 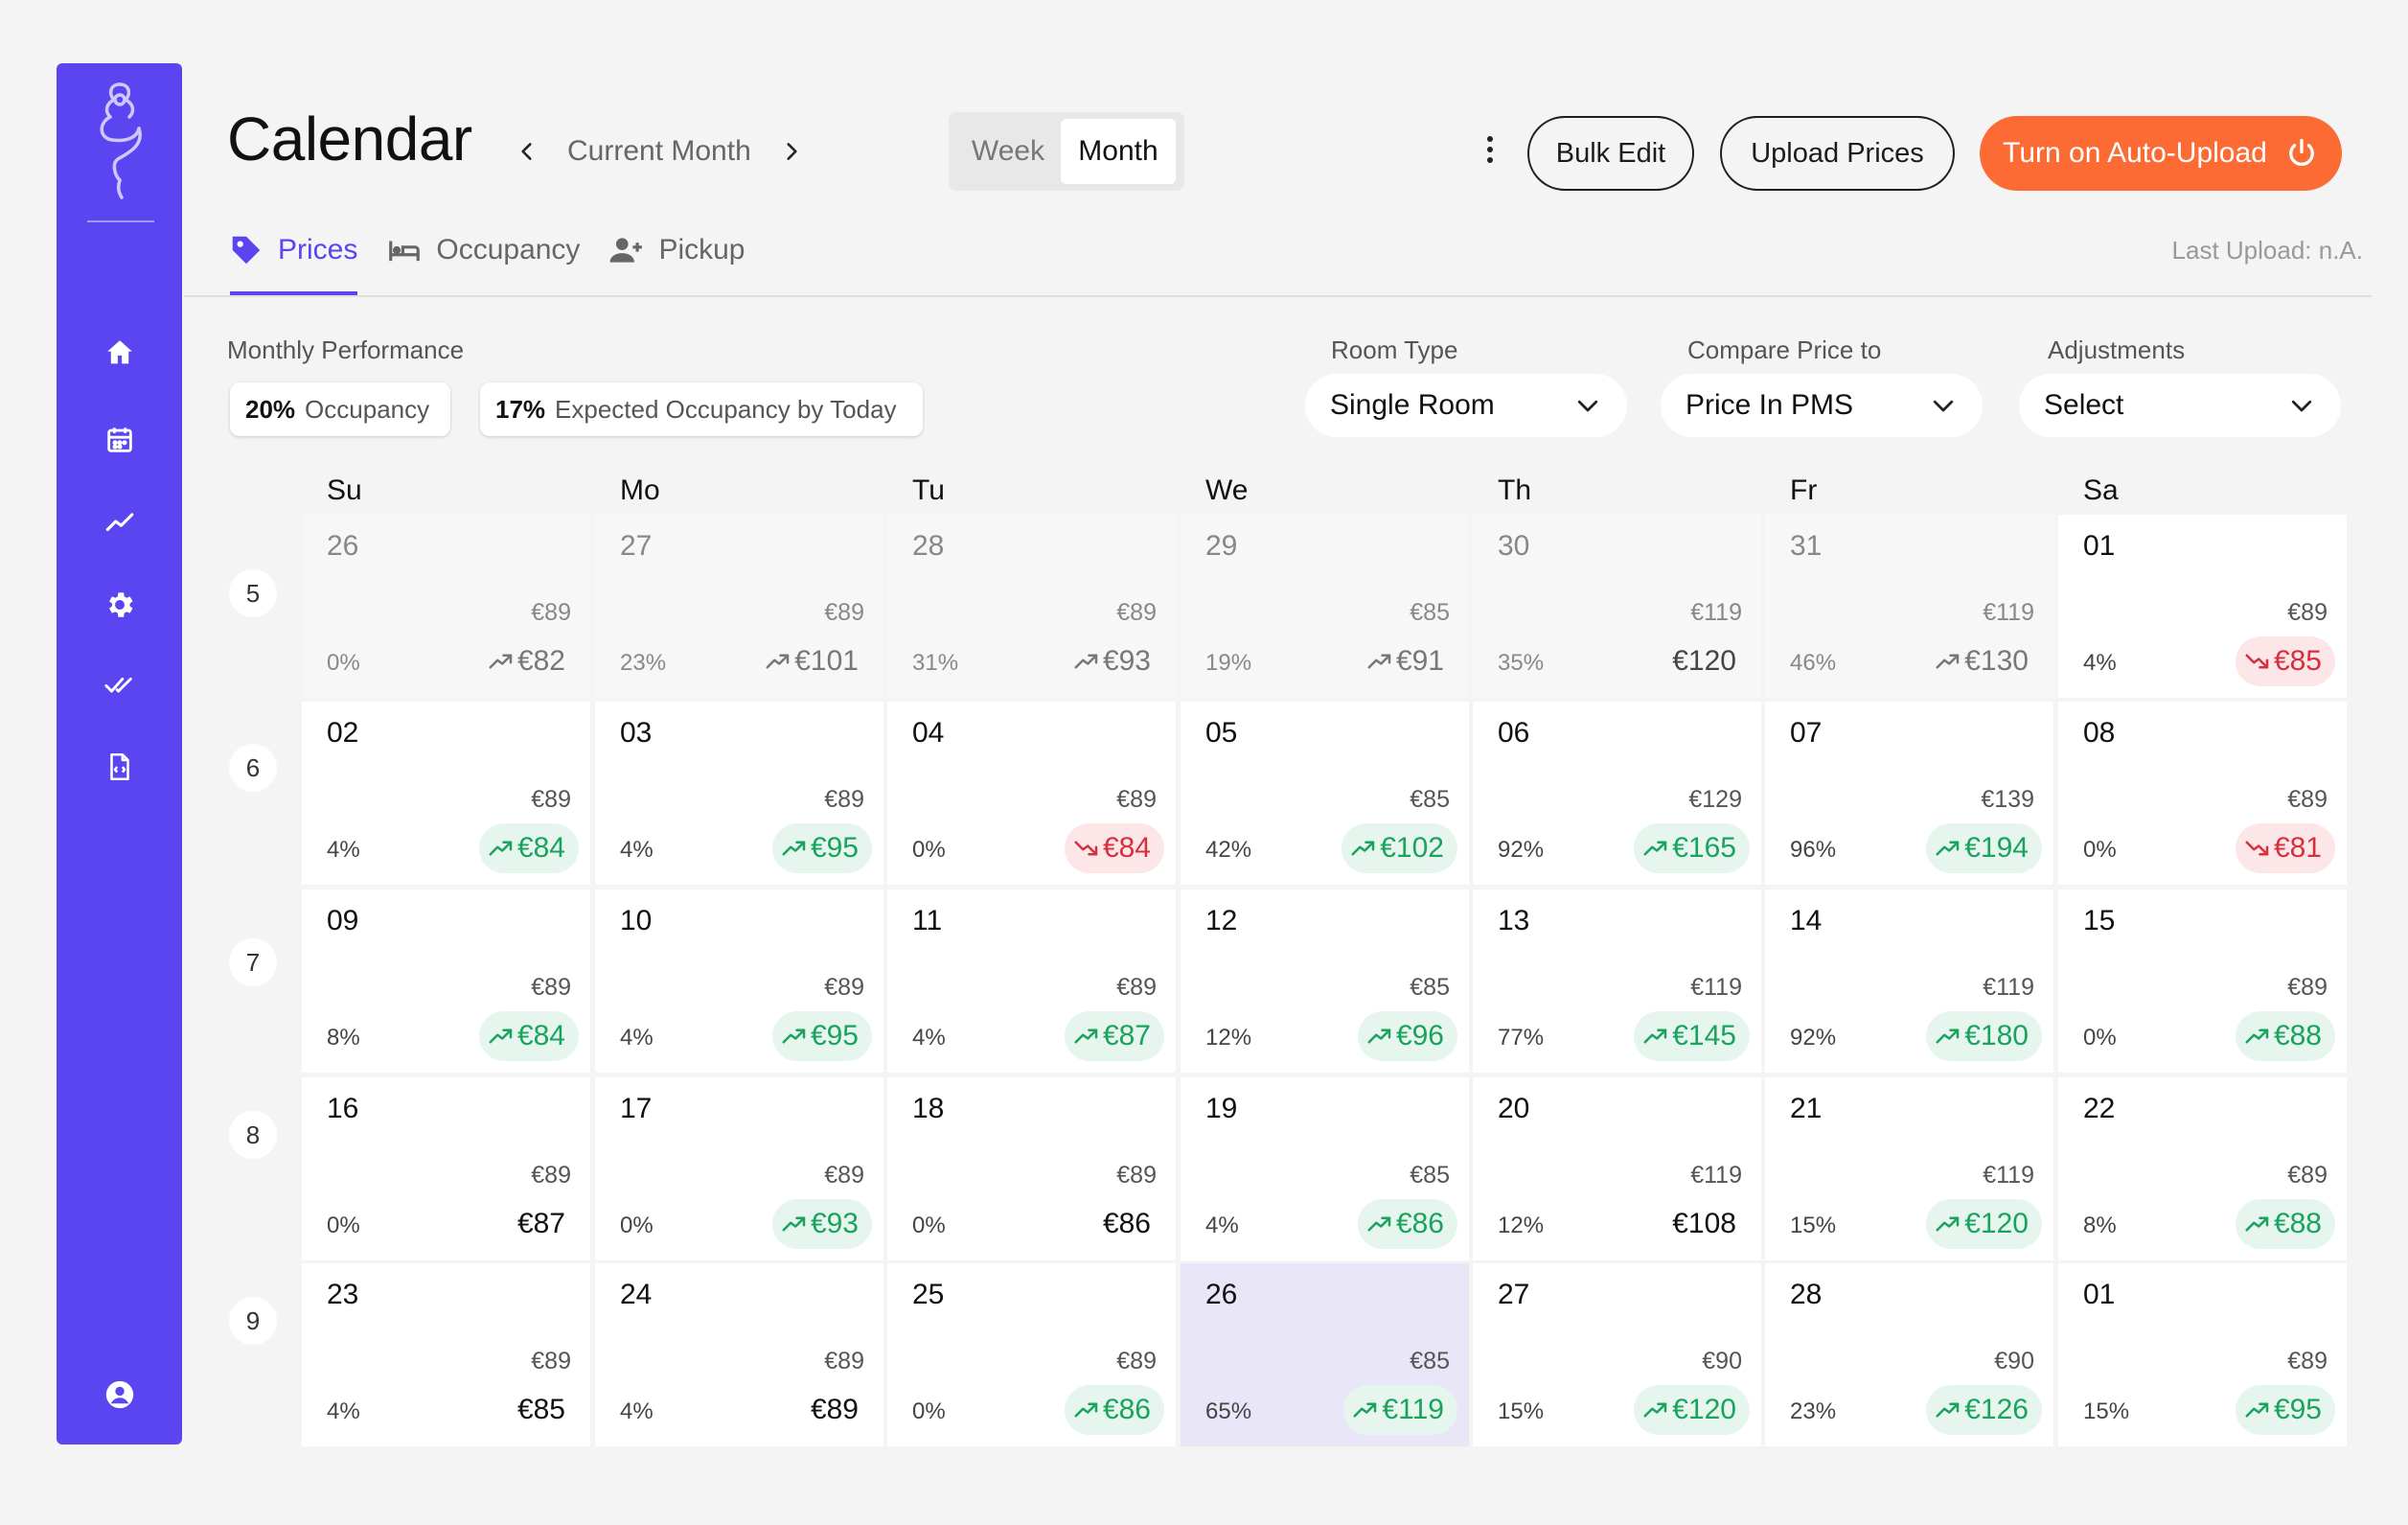 What do you see at coordinates (120, 1395) in the screenshot?
I see `sidebar-item-profile` at bounding box center [120, 1395].